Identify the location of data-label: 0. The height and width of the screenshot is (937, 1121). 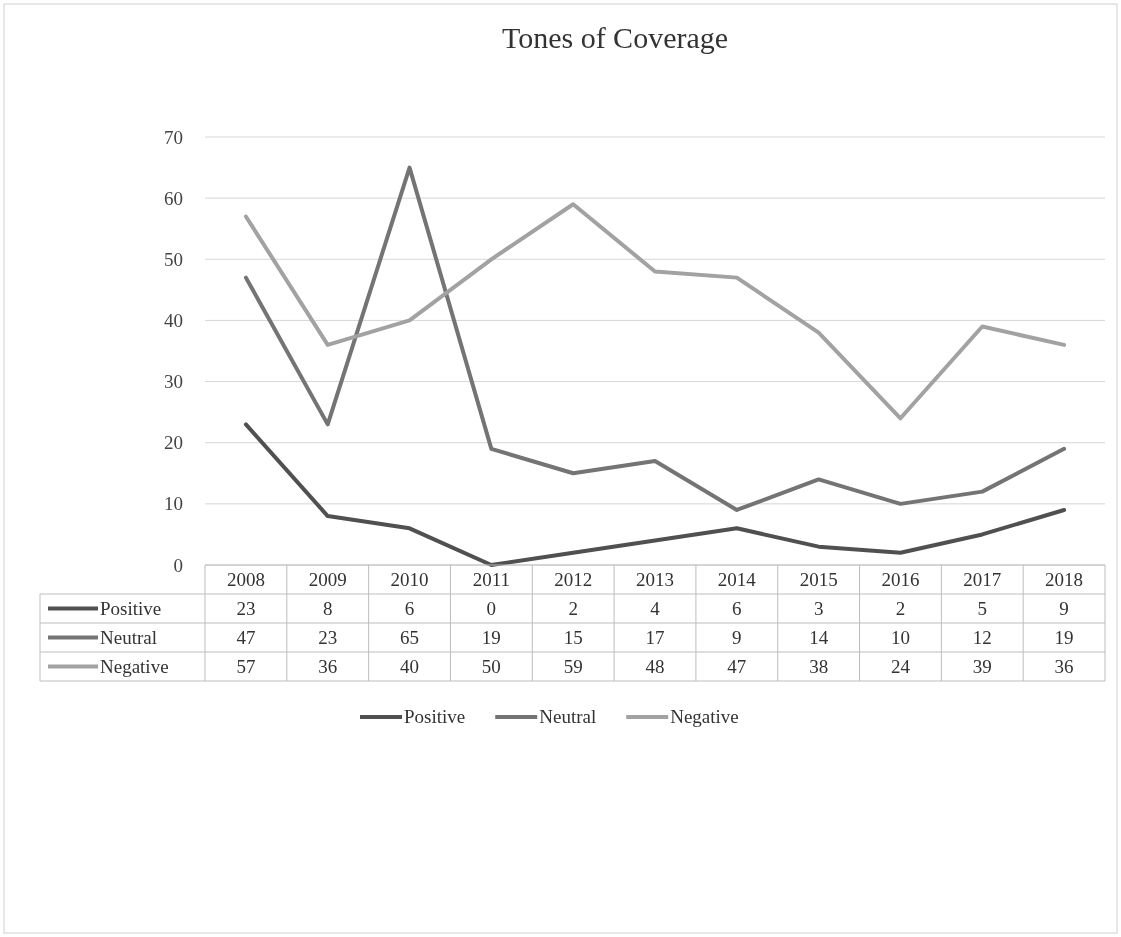
(491, 608).